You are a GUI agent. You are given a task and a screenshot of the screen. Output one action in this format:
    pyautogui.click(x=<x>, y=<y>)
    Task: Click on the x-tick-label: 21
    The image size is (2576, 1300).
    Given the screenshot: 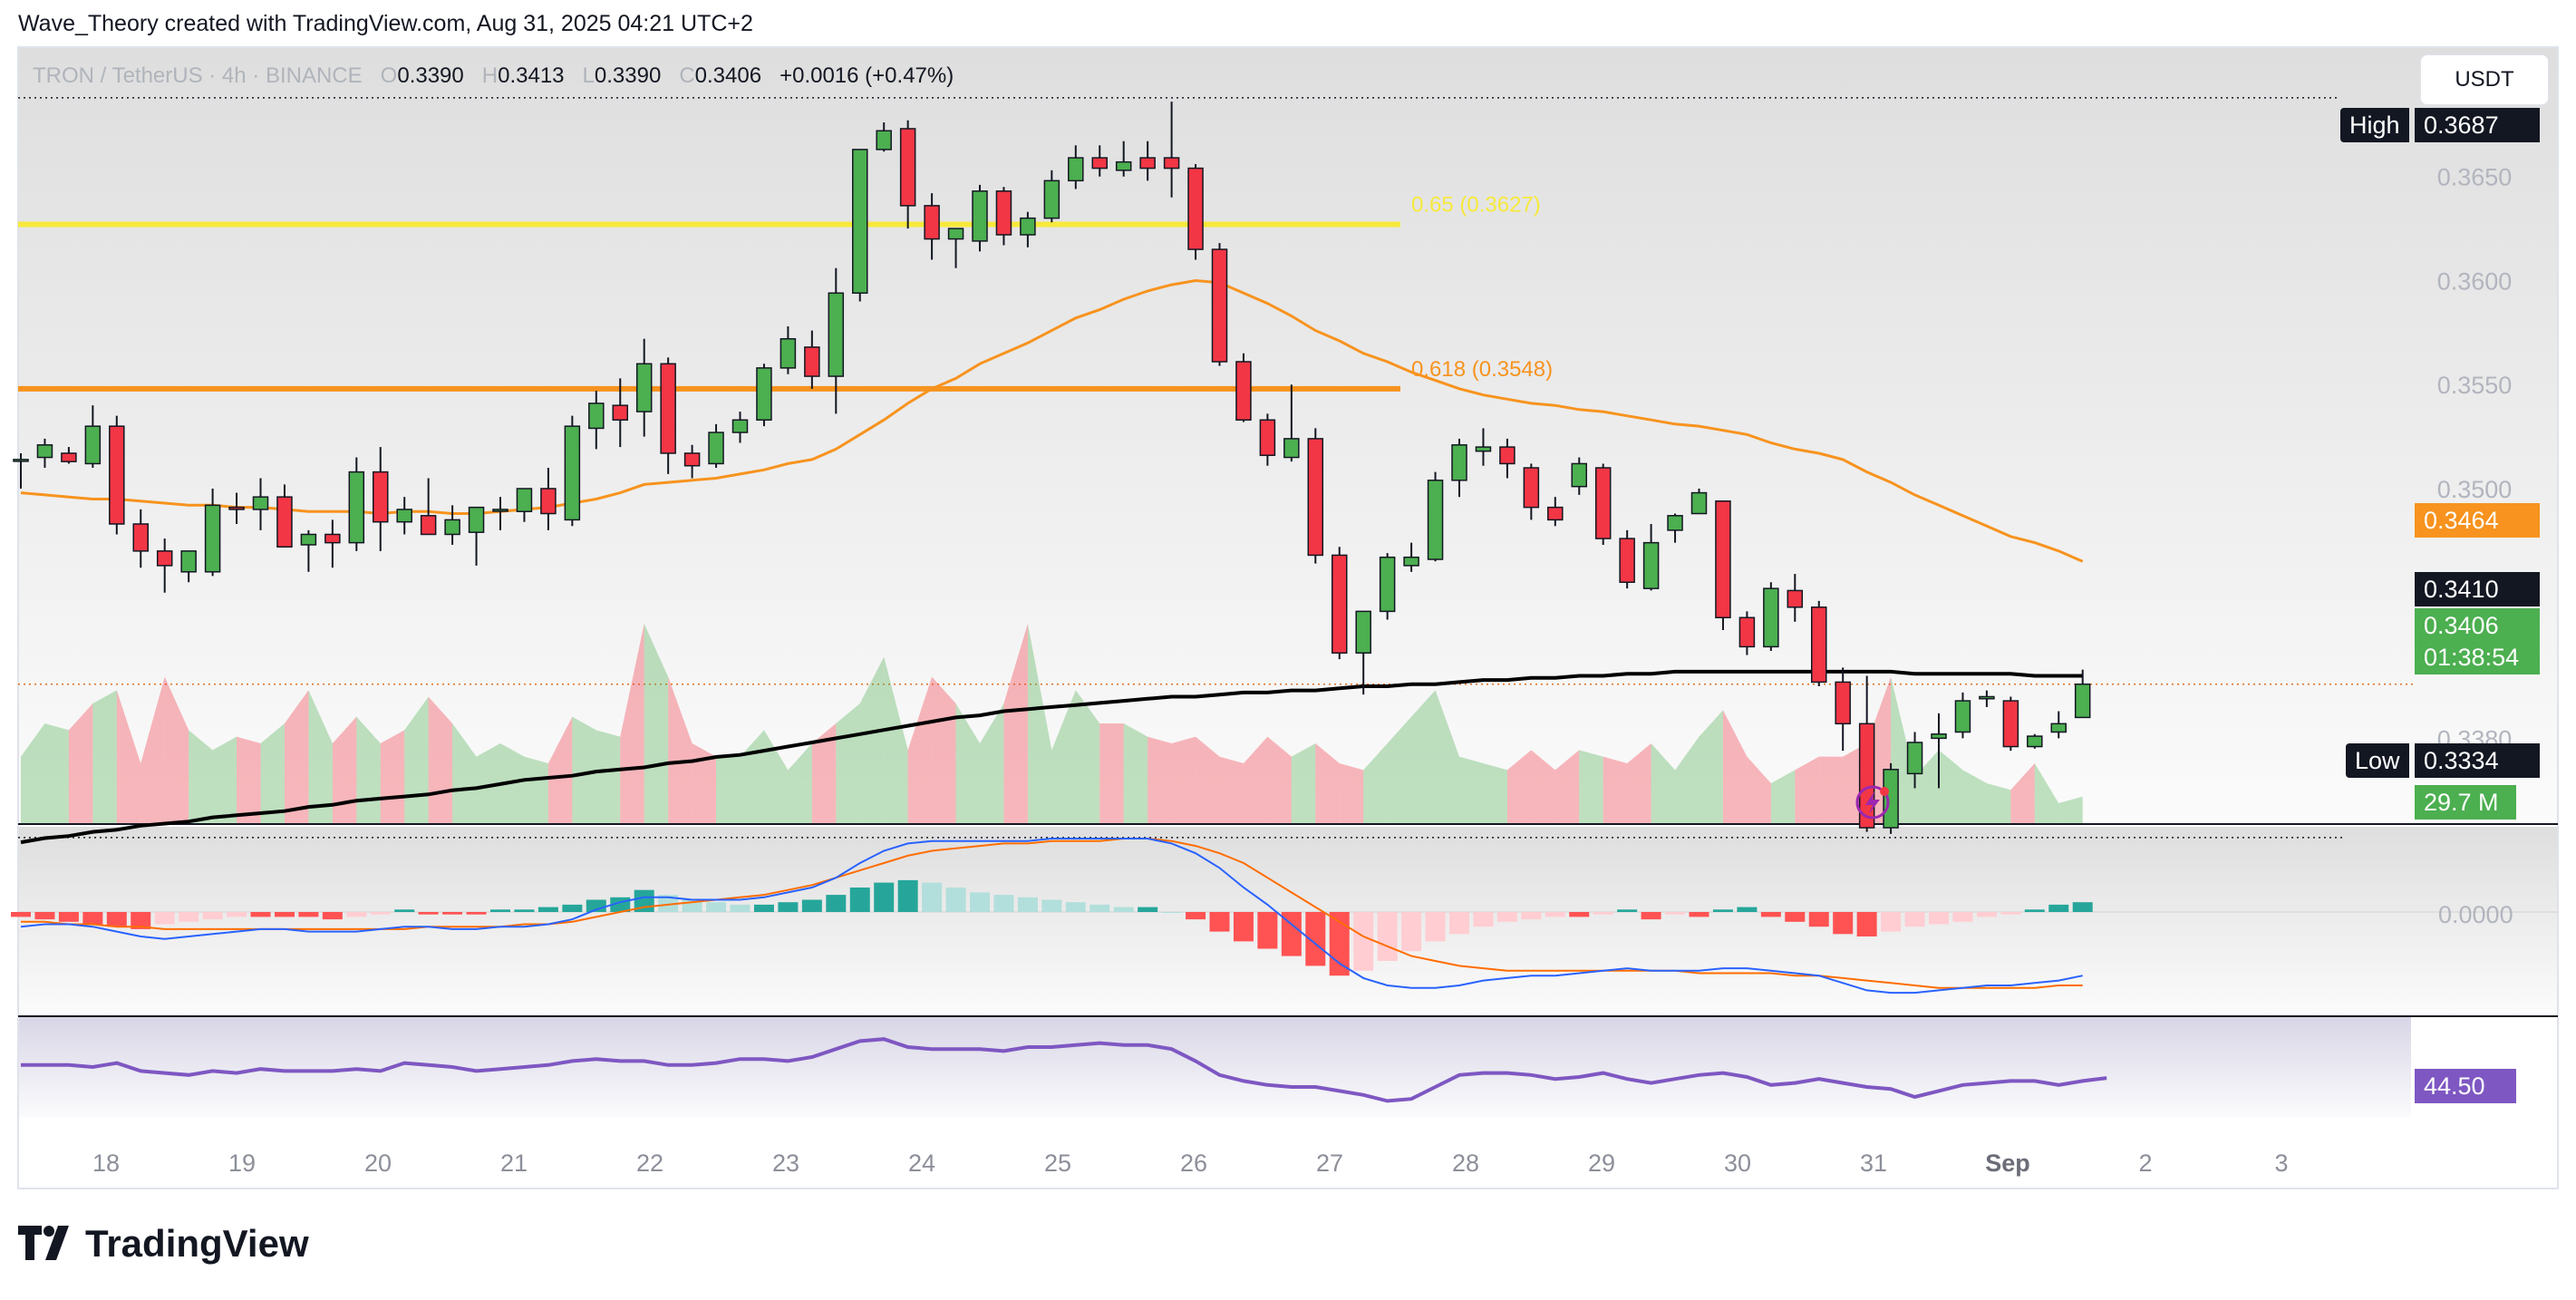 What is the action you would take?
    pyautogui.click(x=514, y=1163)
    